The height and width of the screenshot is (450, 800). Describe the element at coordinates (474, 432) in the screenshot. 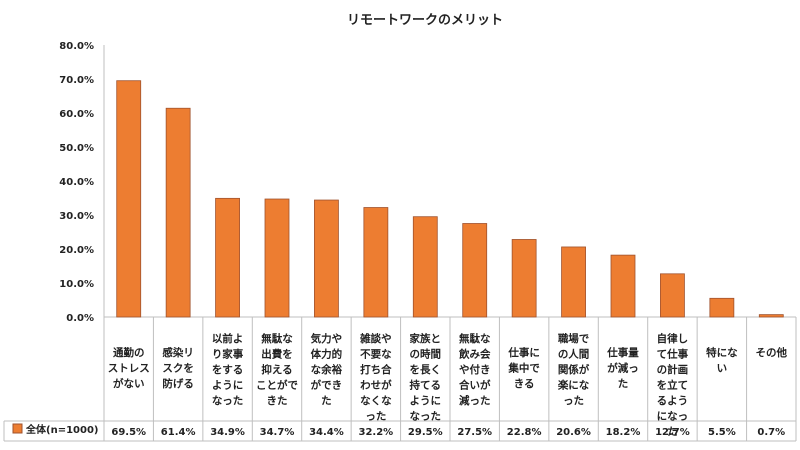

I see `value-label: 27.5%` at that location.